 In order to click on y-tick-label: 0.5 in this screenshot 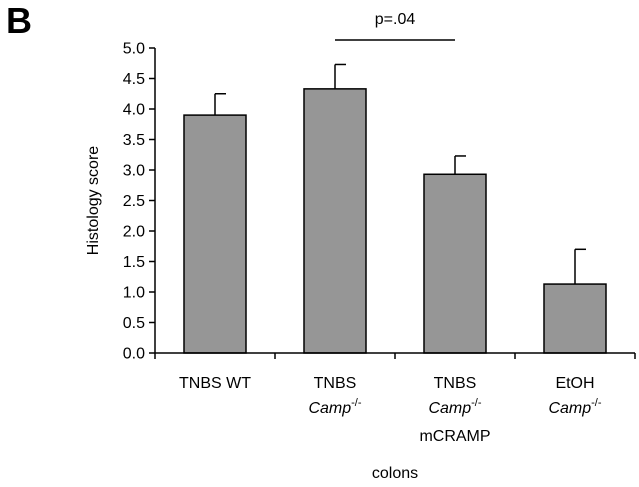, I will do `click(134, 323)`.